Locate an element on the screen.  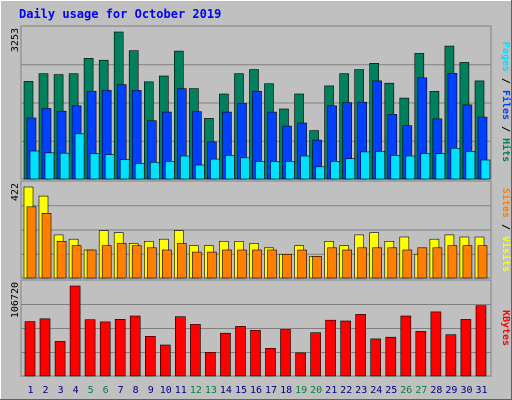
day-label: 12 is located at coordinates (196, 390).